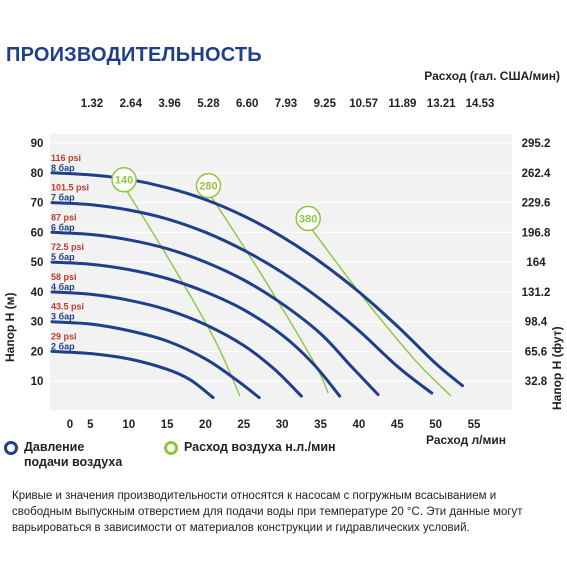  What do you see at coordinates (441, 104) in the screenshot?
I see `top-tick-label: 13.21` at bounding box center [441, 104].